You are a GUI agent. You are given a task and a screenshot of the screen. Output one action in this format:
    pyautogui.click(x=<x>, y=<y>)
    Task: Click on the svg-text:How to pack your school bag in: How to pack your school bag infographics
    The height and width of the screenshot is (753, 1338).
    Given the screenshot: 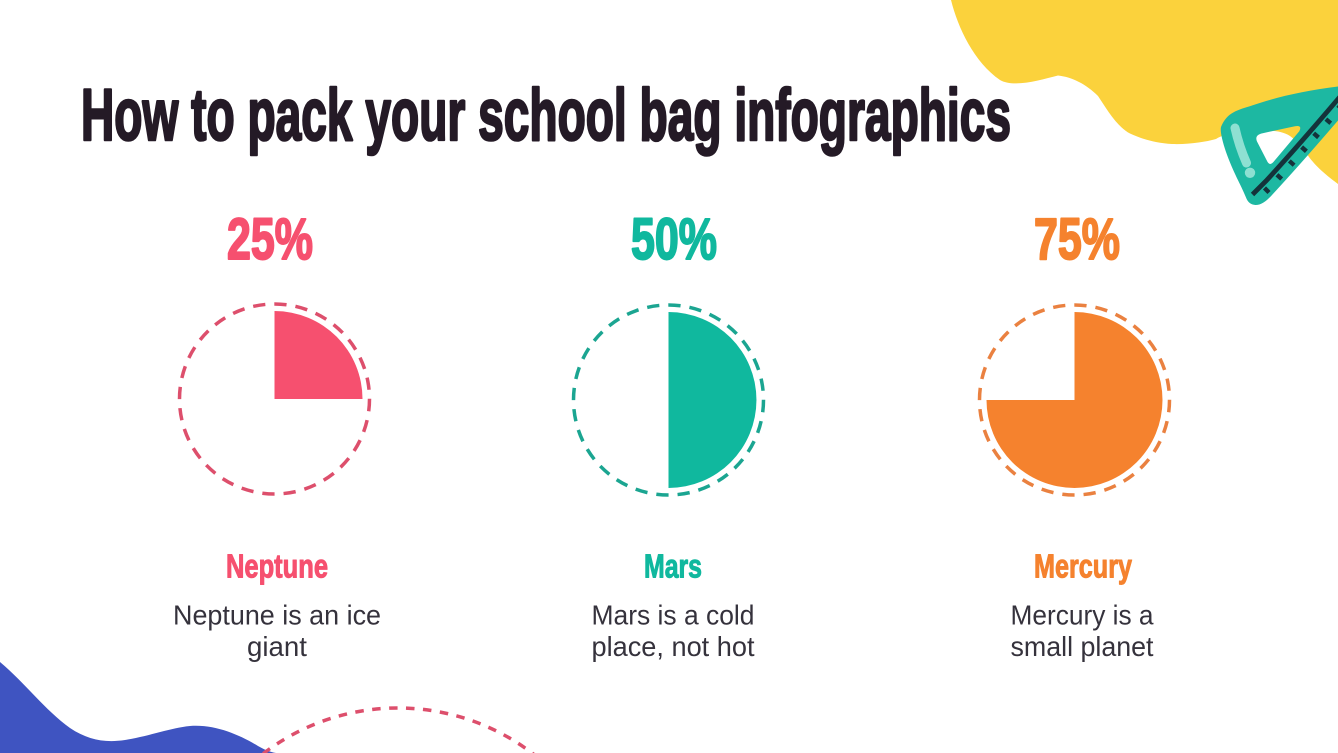 What is the action you would take?
    pyautogui.click(x=546, y=114)
    